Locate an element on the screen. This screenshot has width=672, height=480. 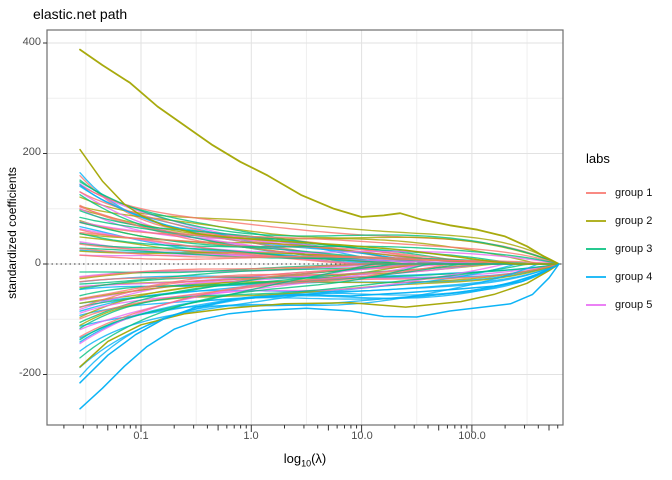
legend-label-group-3: group 3 is located at coordinates (634, 249).